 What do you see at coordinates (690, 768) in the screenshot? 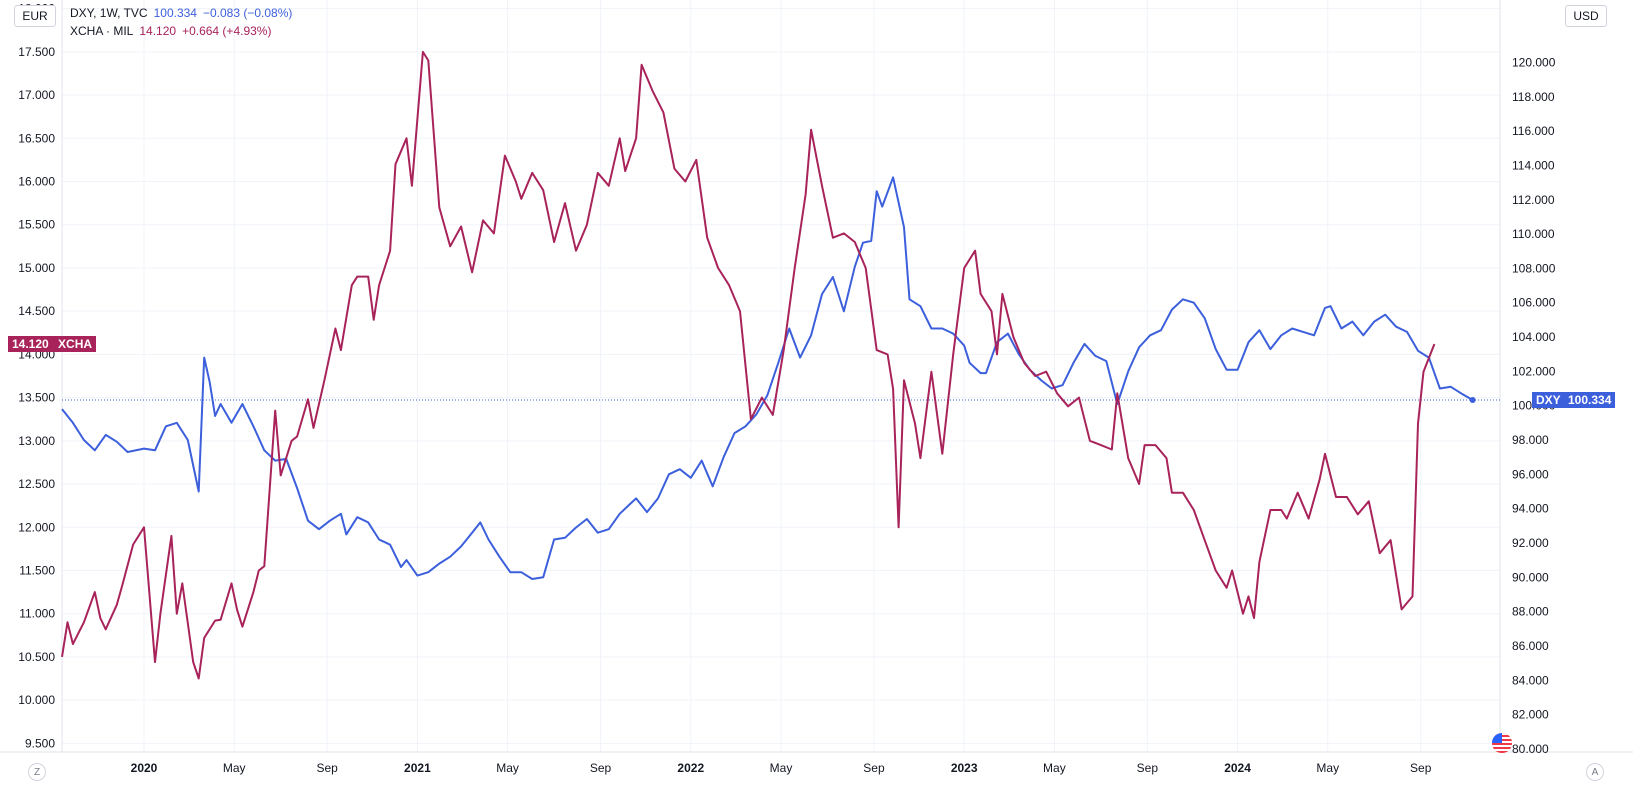
I see `time-tick-label: 2022` at bounding box center [690, 768].